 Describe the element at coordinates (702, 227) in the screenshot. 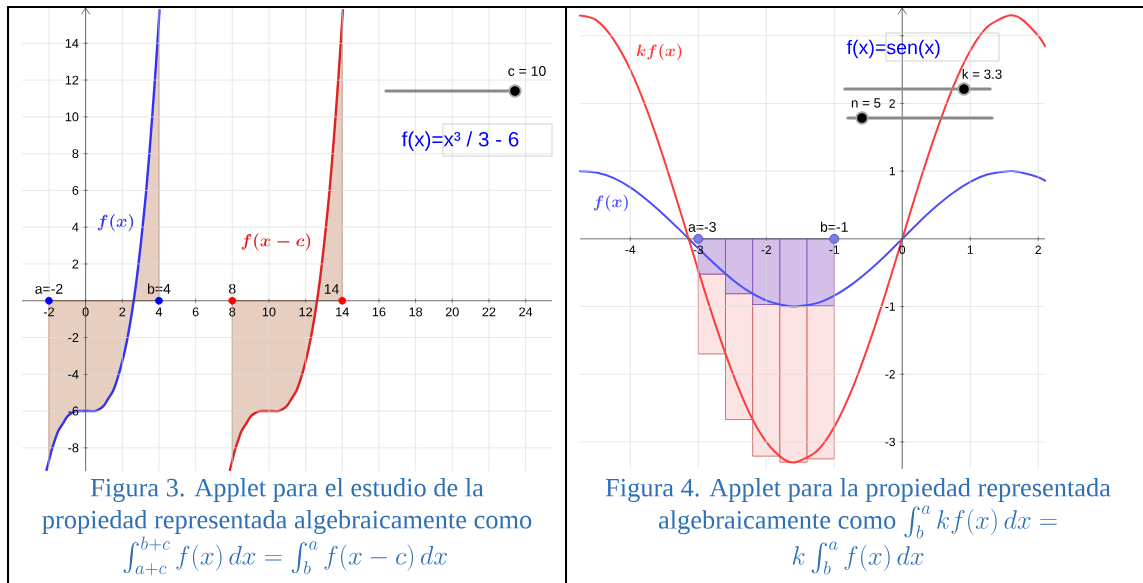

I see `annotation: a=-3` at that location.